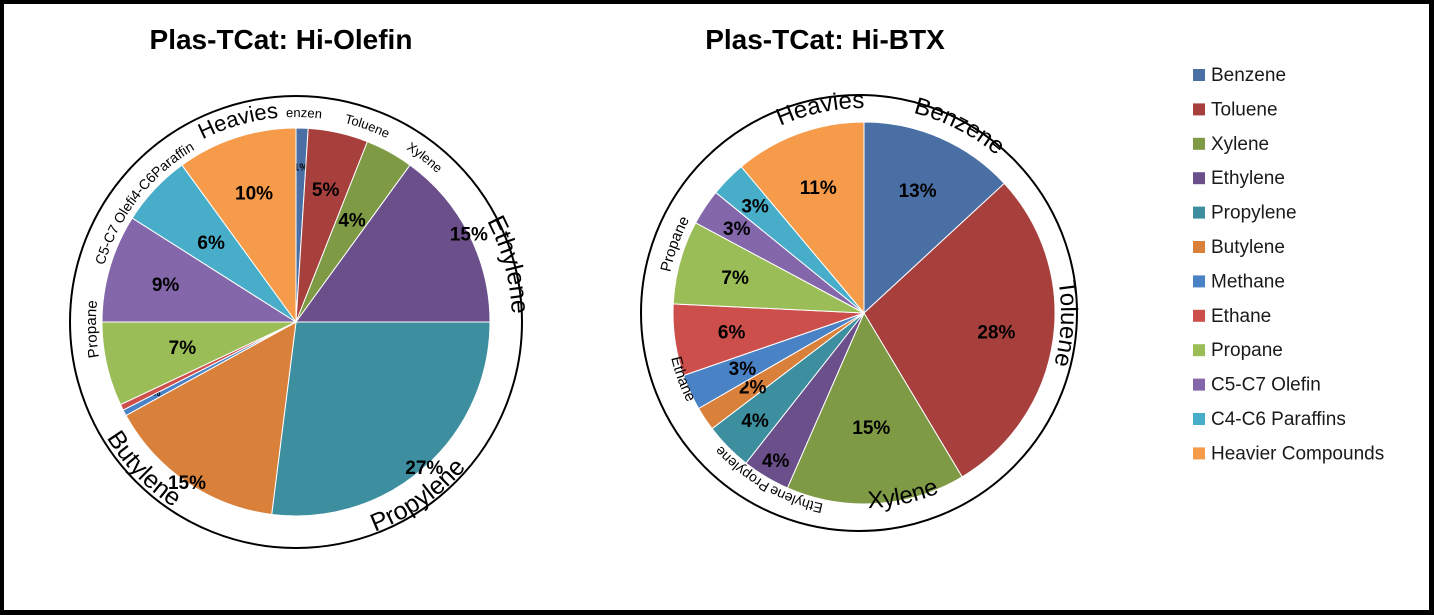  Describe the element at coordinates (1297, 453) in the screenshot. I see `legend-label-heavier-compounds: Heavier Compounds` at that location.